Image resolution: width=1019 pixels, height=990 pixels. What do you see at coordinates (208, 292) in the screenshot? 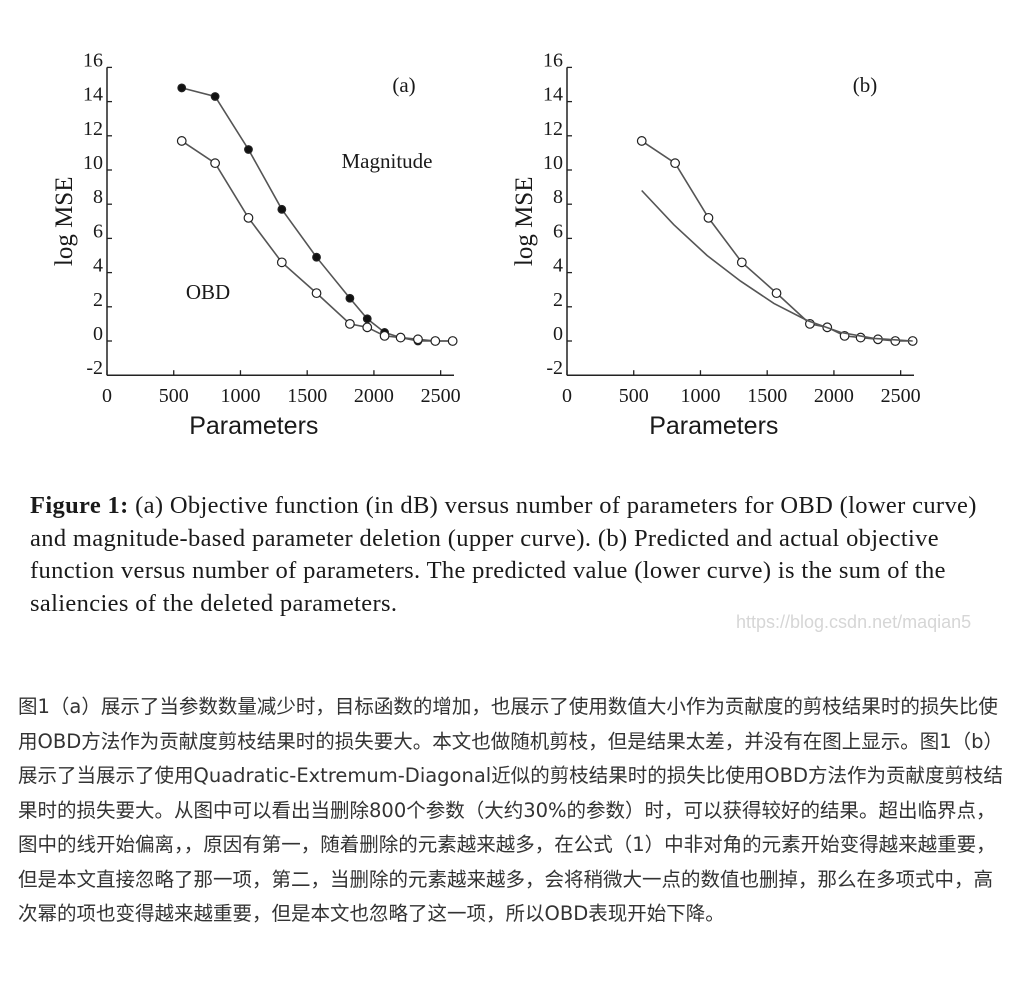
I see `annotation-obd: OBD` at bounding box center [208, 292].